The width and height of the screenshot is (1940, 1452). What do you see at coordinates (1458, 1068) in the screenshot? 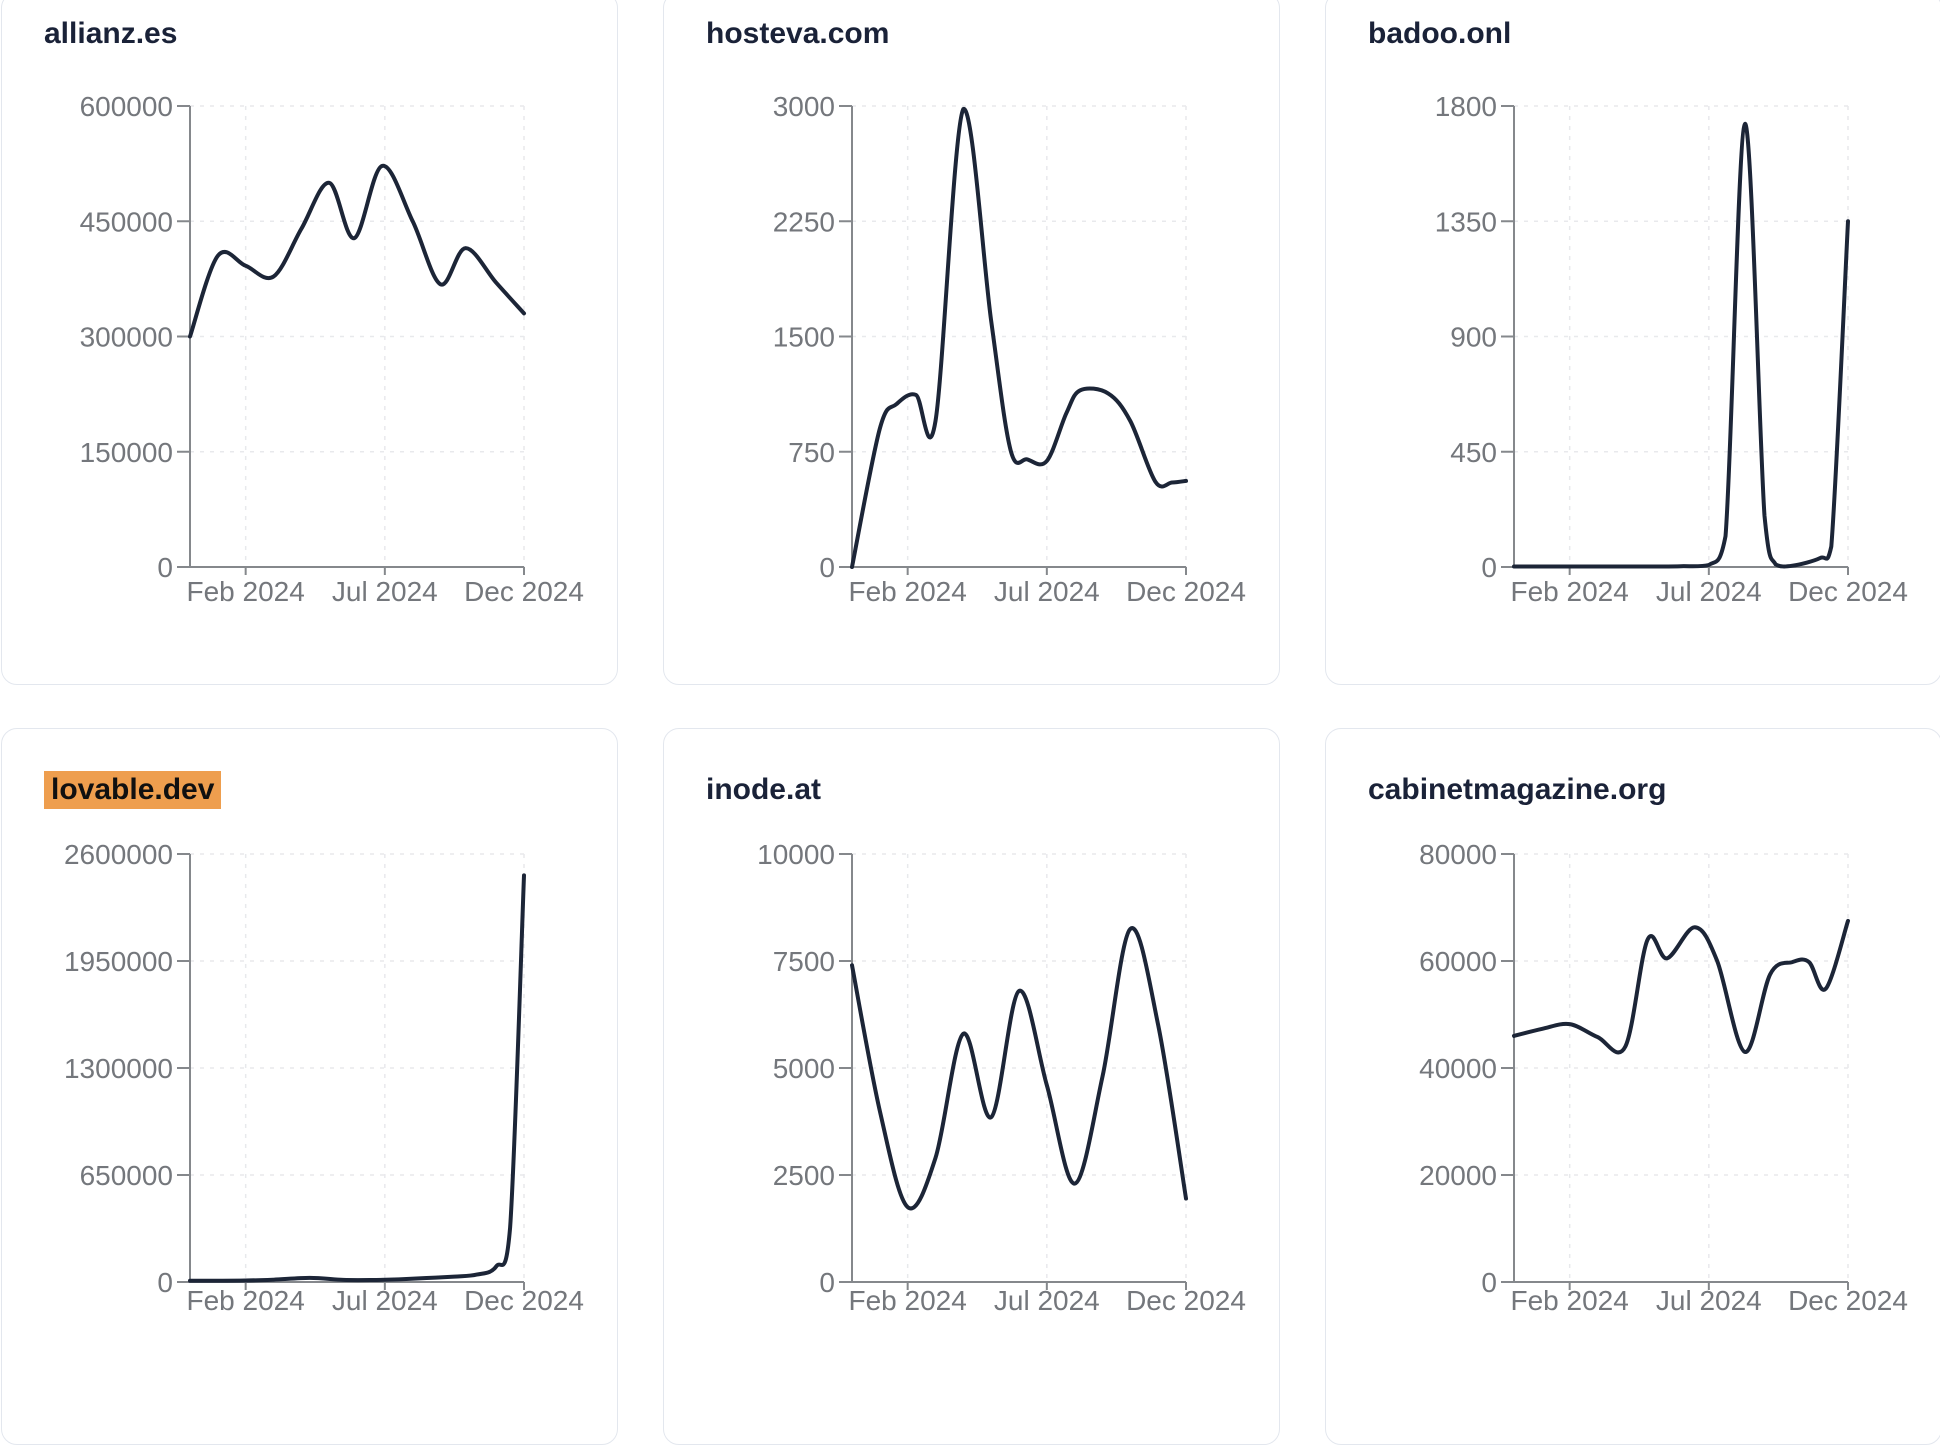
I see `y-tick-label: 40000` at bounding box center [1458, 1068].